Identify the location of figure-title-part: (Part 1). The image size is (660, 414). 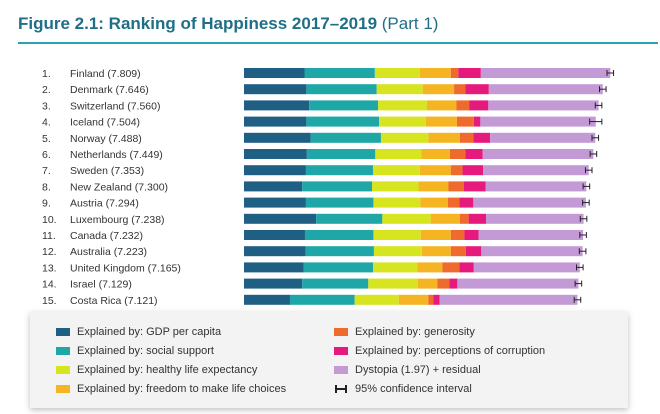
(410, 23).